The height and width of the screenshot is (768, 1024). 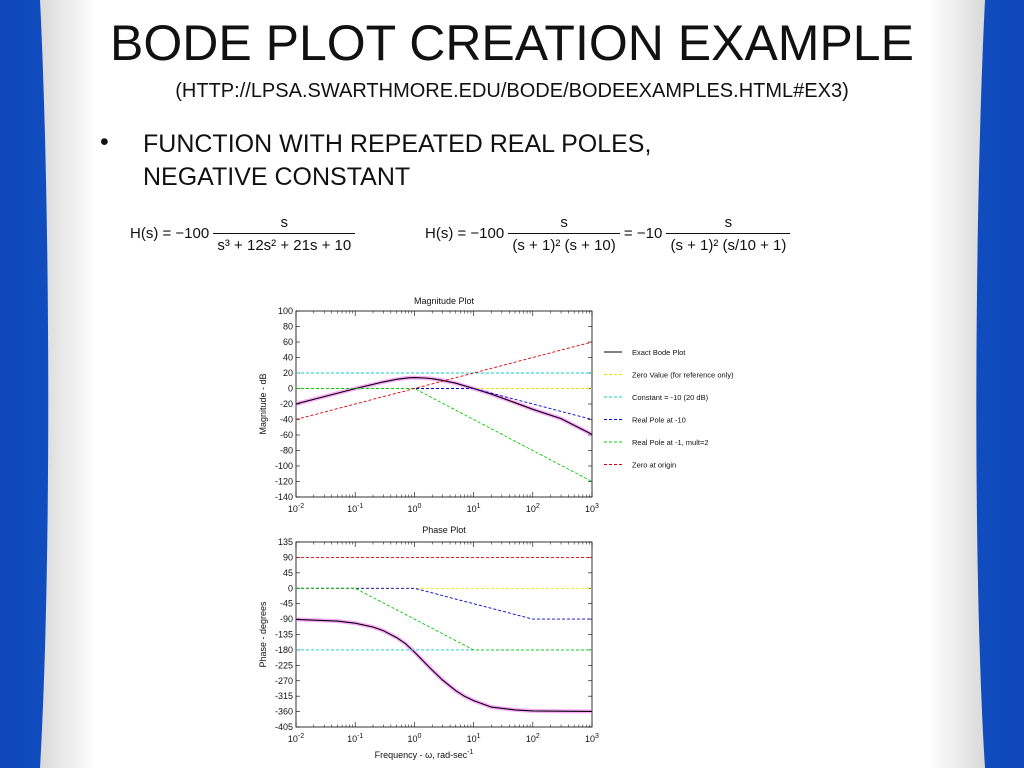 What do you see at coordinates (286, 435) in the screenshot?
I see `y-tick-label: -60` at bounding box center [286, 435].